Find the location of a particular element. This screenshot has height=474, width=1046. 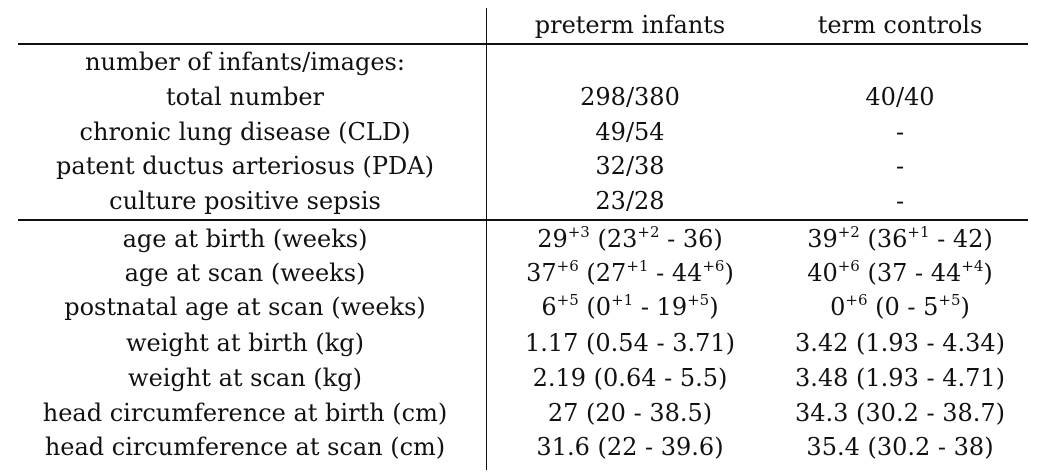

row-label: weight at scan (kg) is located at coordinates (245, 378).